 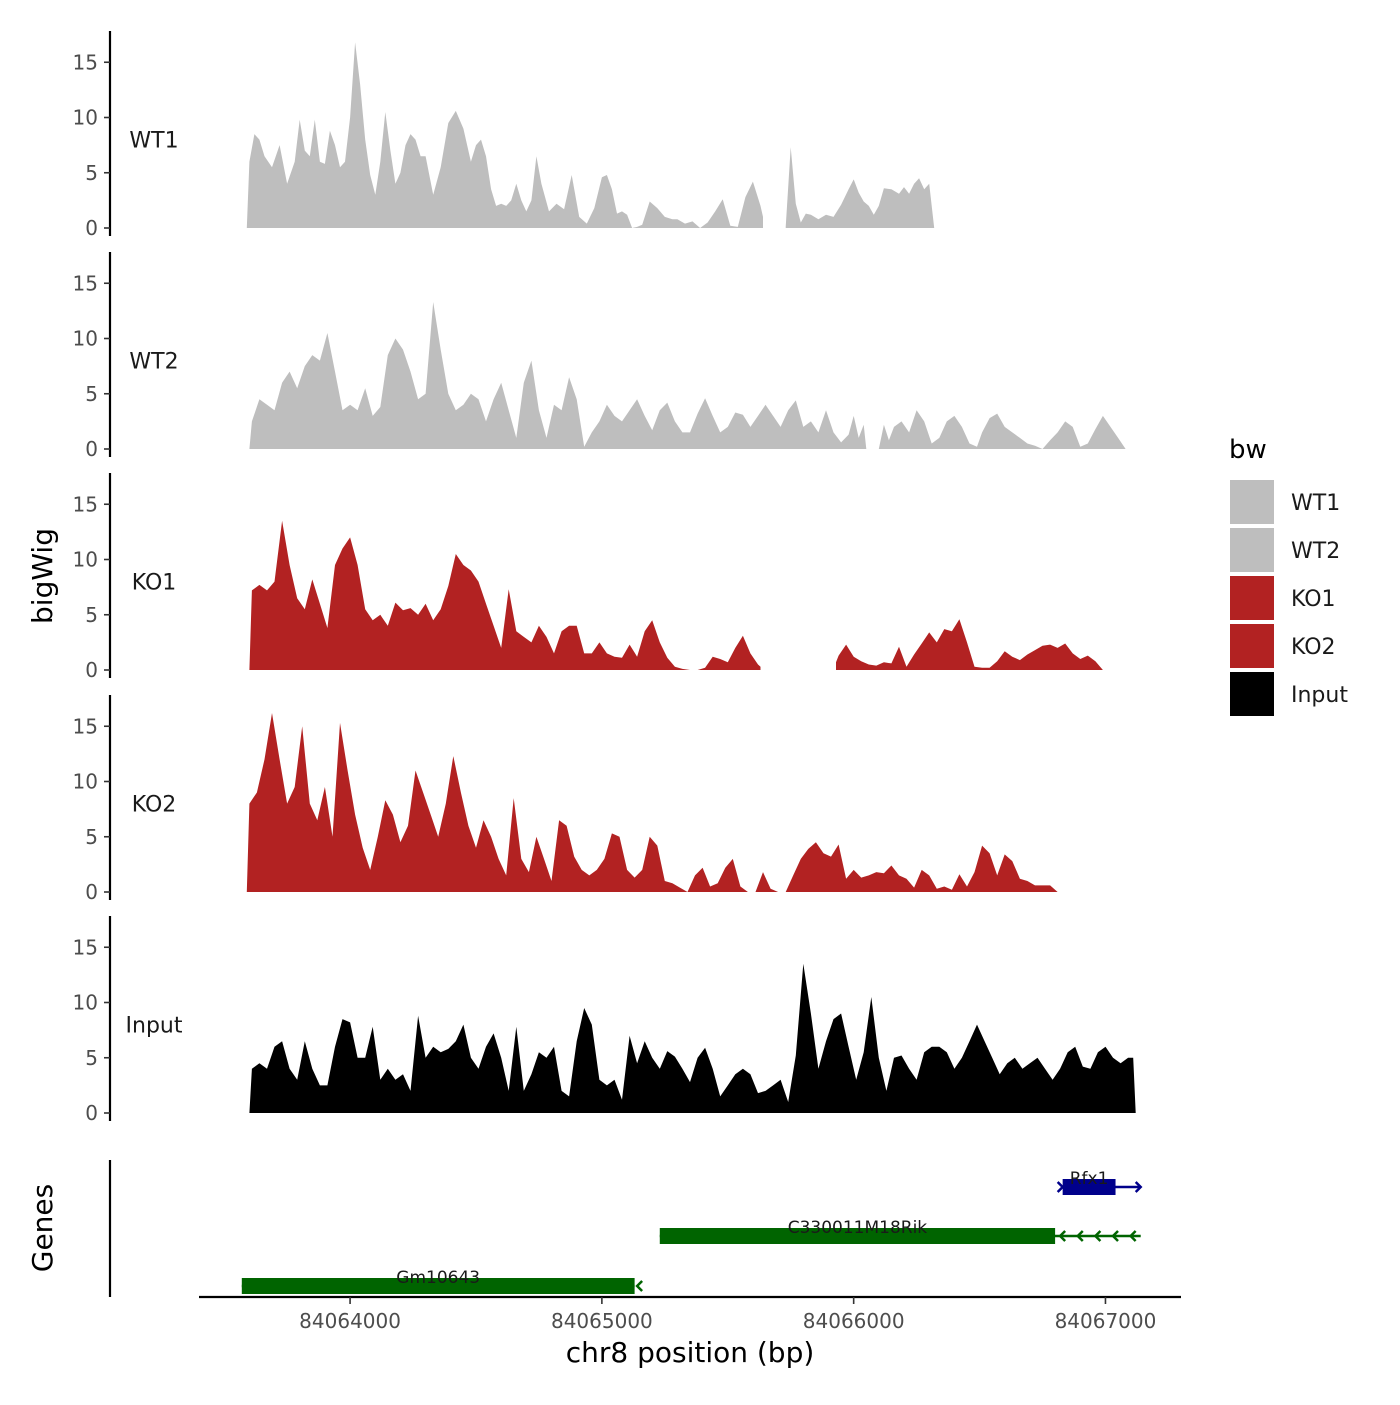 I want to click on genes-axis-title: Genes, so click(x=42, y=1228).